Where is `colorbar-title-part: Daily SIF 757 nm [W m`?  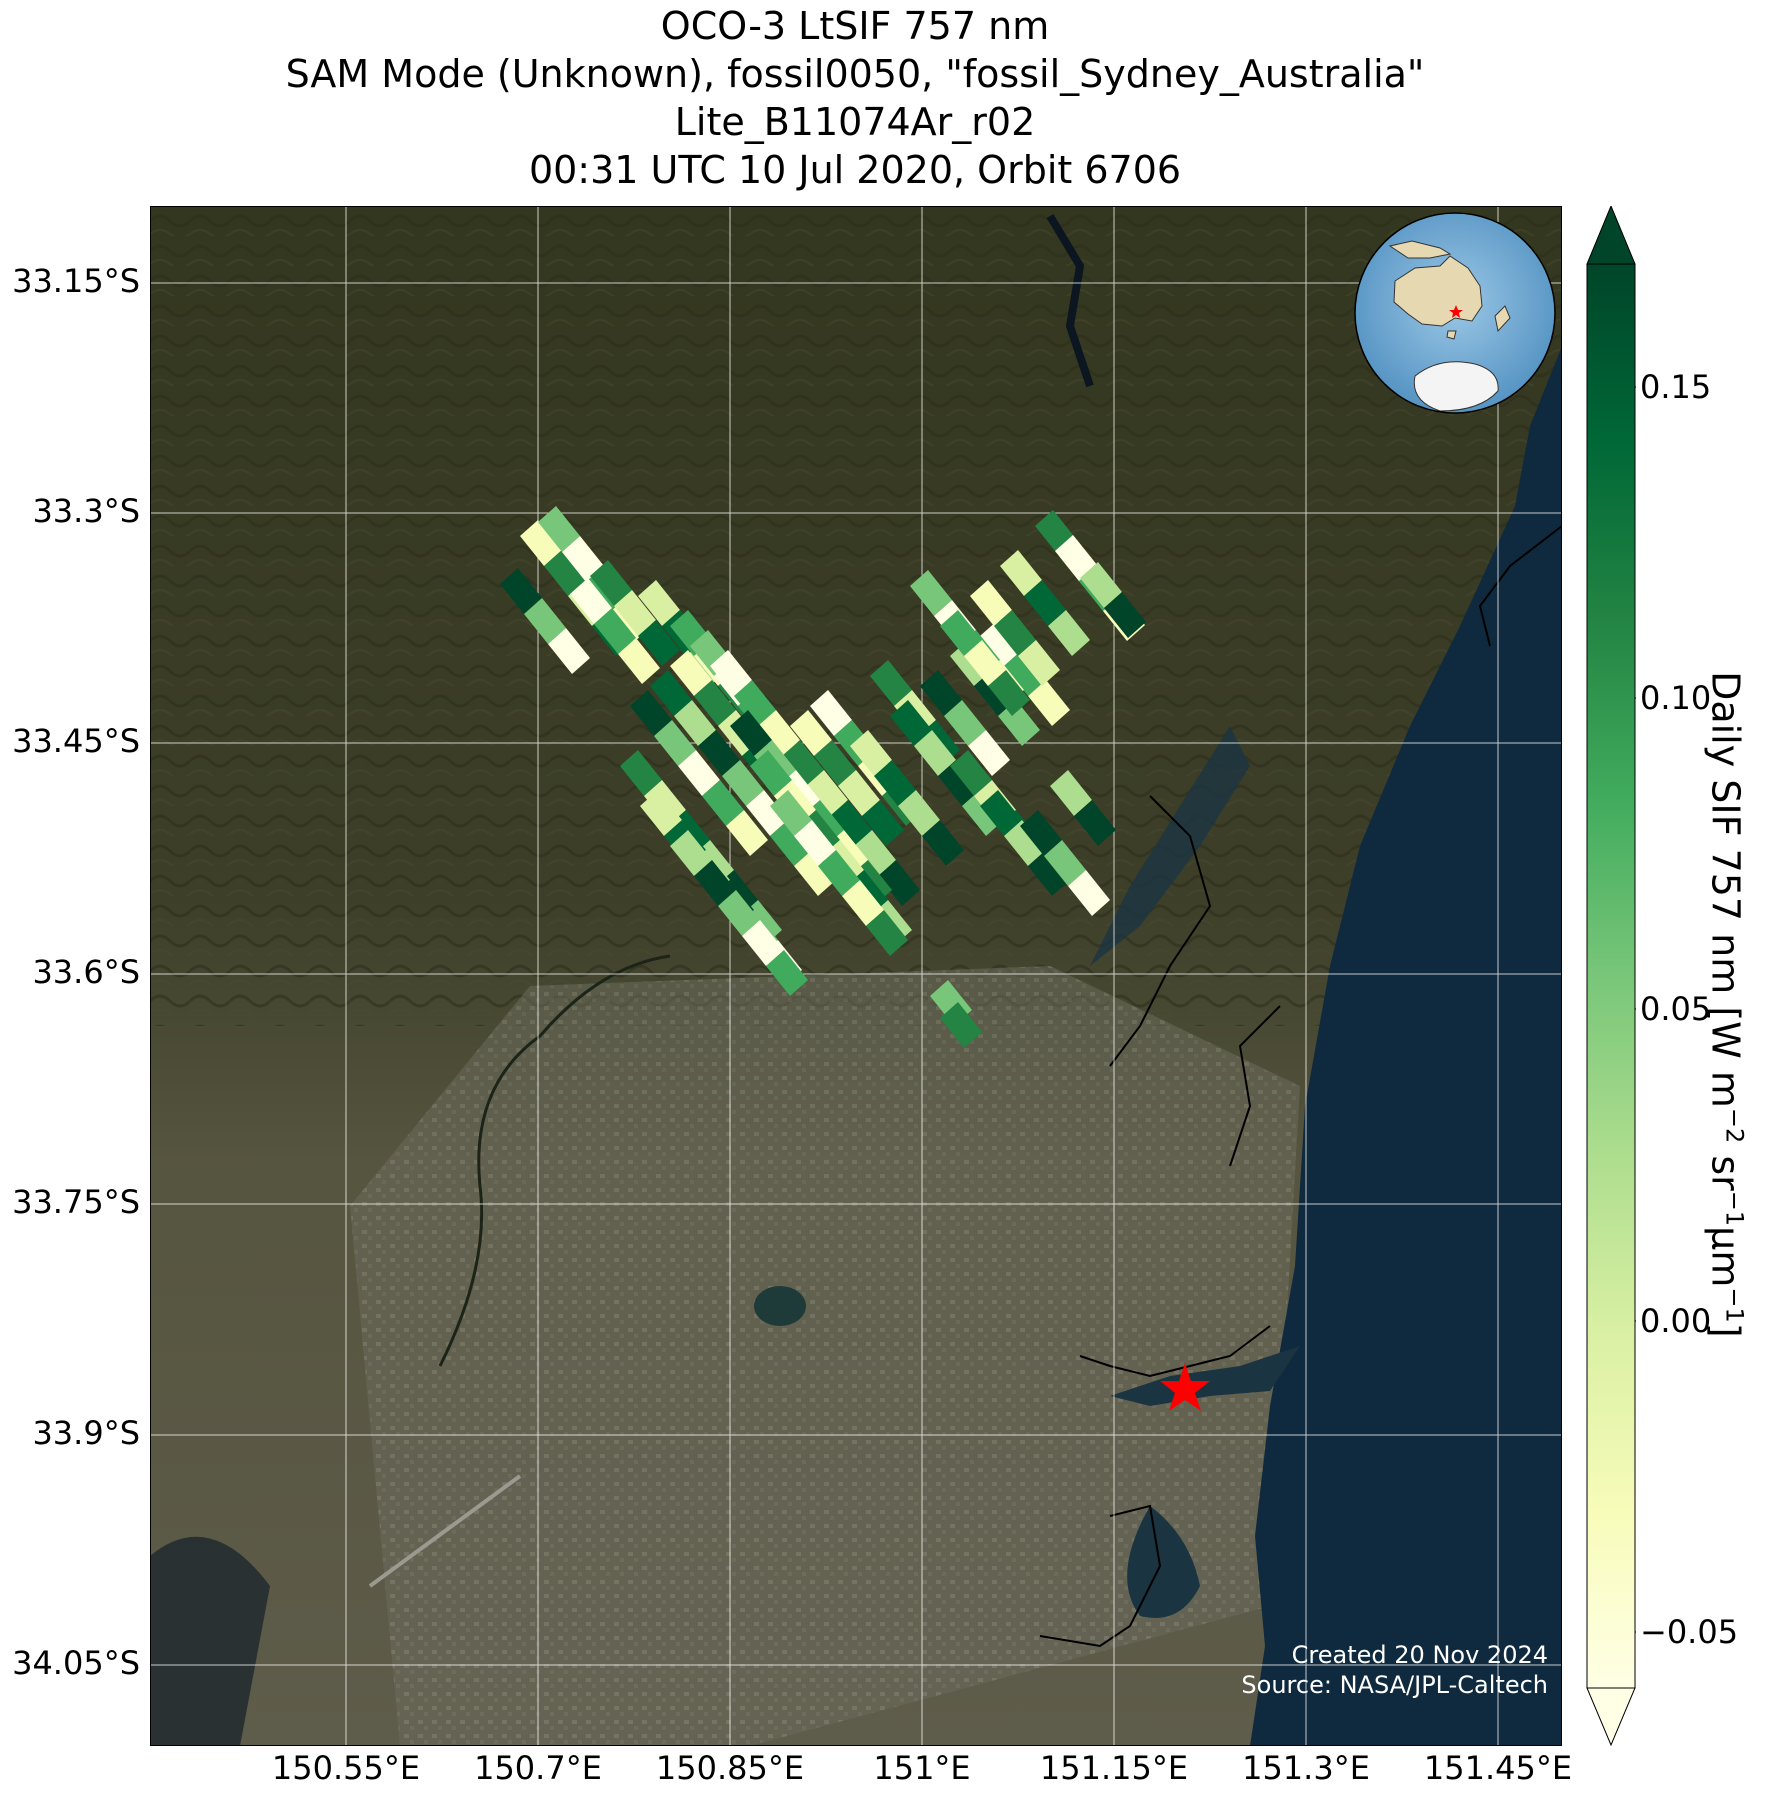
colorbar-title-part: Daily SIF 757 nm [W m is located at coordinates (1725, 889).